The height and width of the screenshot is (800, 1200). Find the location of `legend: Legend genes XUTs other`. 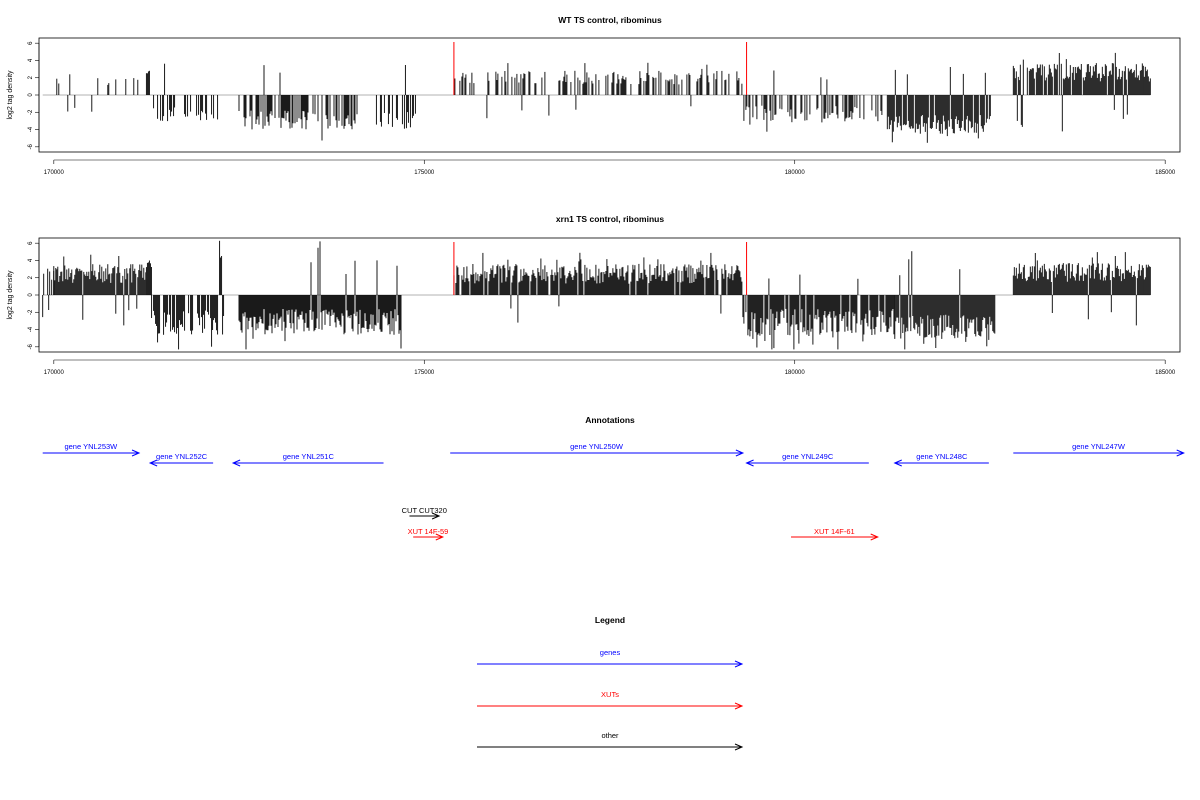

legend: Legend genes XUTs other is located at coordinates (610, 683).